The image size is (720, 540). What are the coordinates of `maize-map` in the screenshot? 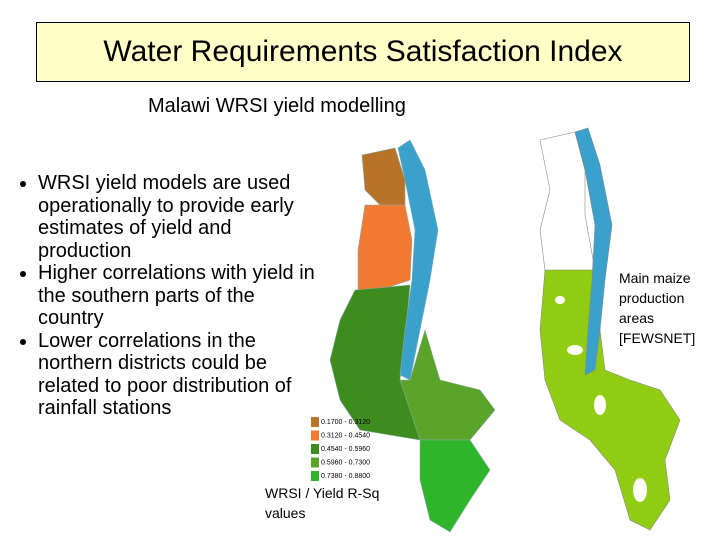 It's located at (610, 329).